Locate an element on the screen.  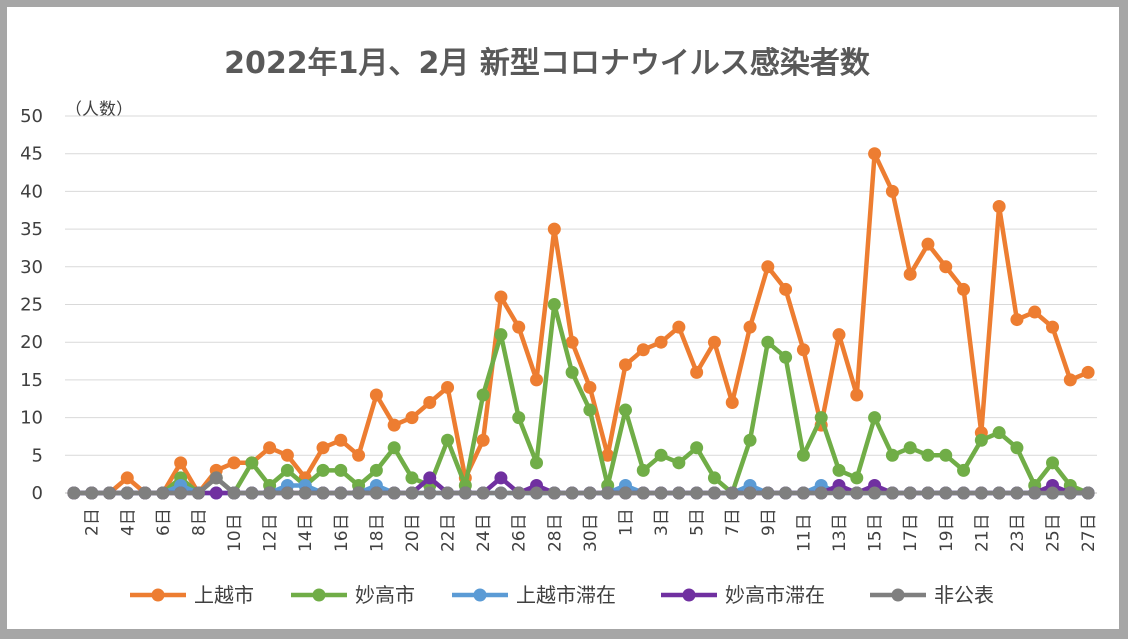
y-tick-label: 30 is located at coordinates (31, 267).